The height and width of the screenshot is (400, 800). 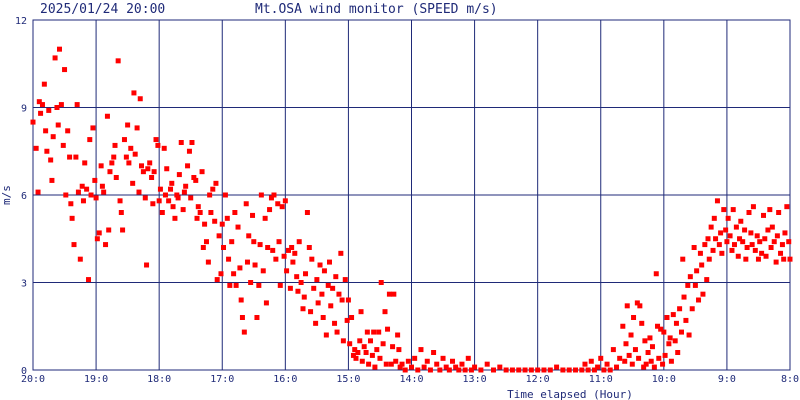 What do you see at coordinates (222, 379) in the screenshot?
I see `x-tick-label: 17:0` at bounding box center [222, 379].